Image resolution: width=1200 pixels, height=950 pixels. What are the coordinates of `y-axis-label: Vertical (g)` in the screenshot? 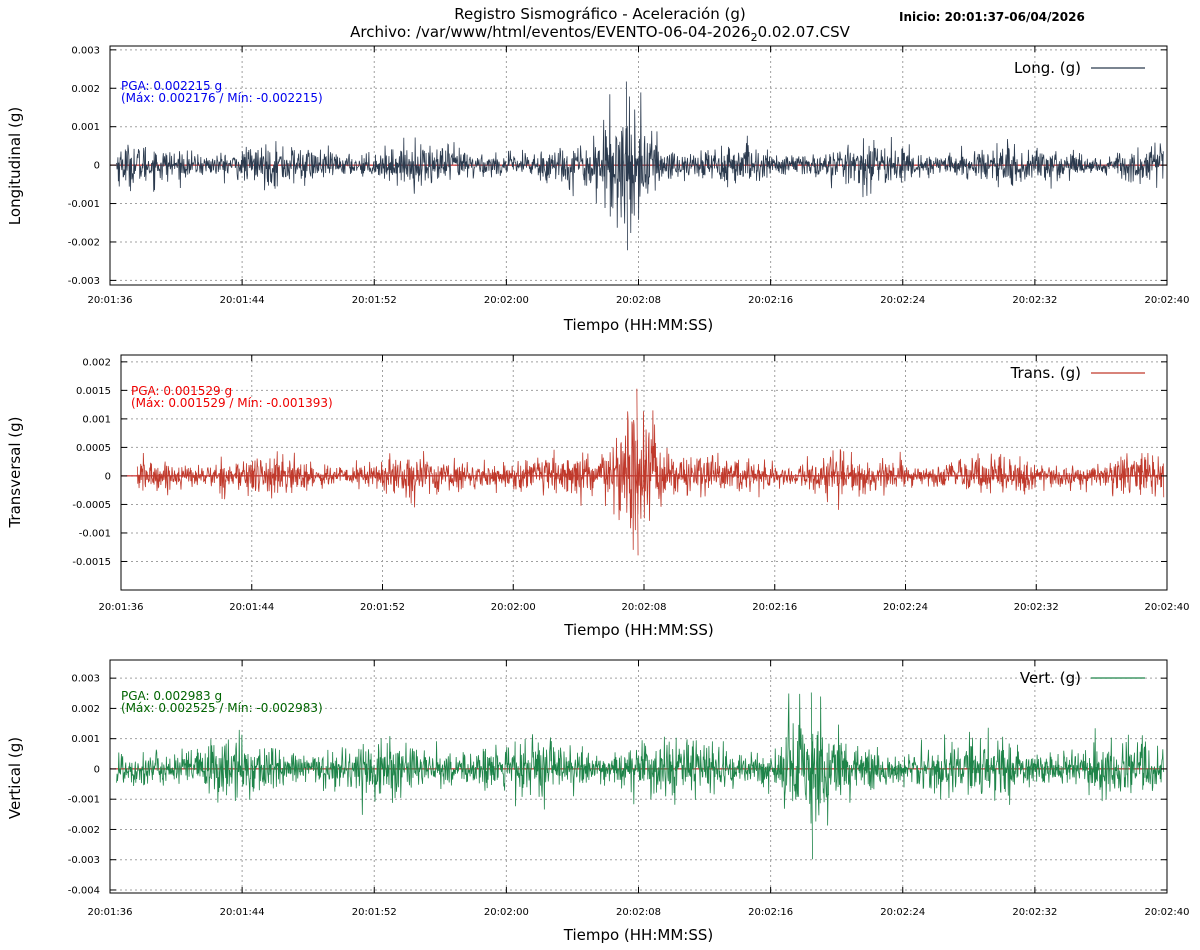 It's located at (15, 778).